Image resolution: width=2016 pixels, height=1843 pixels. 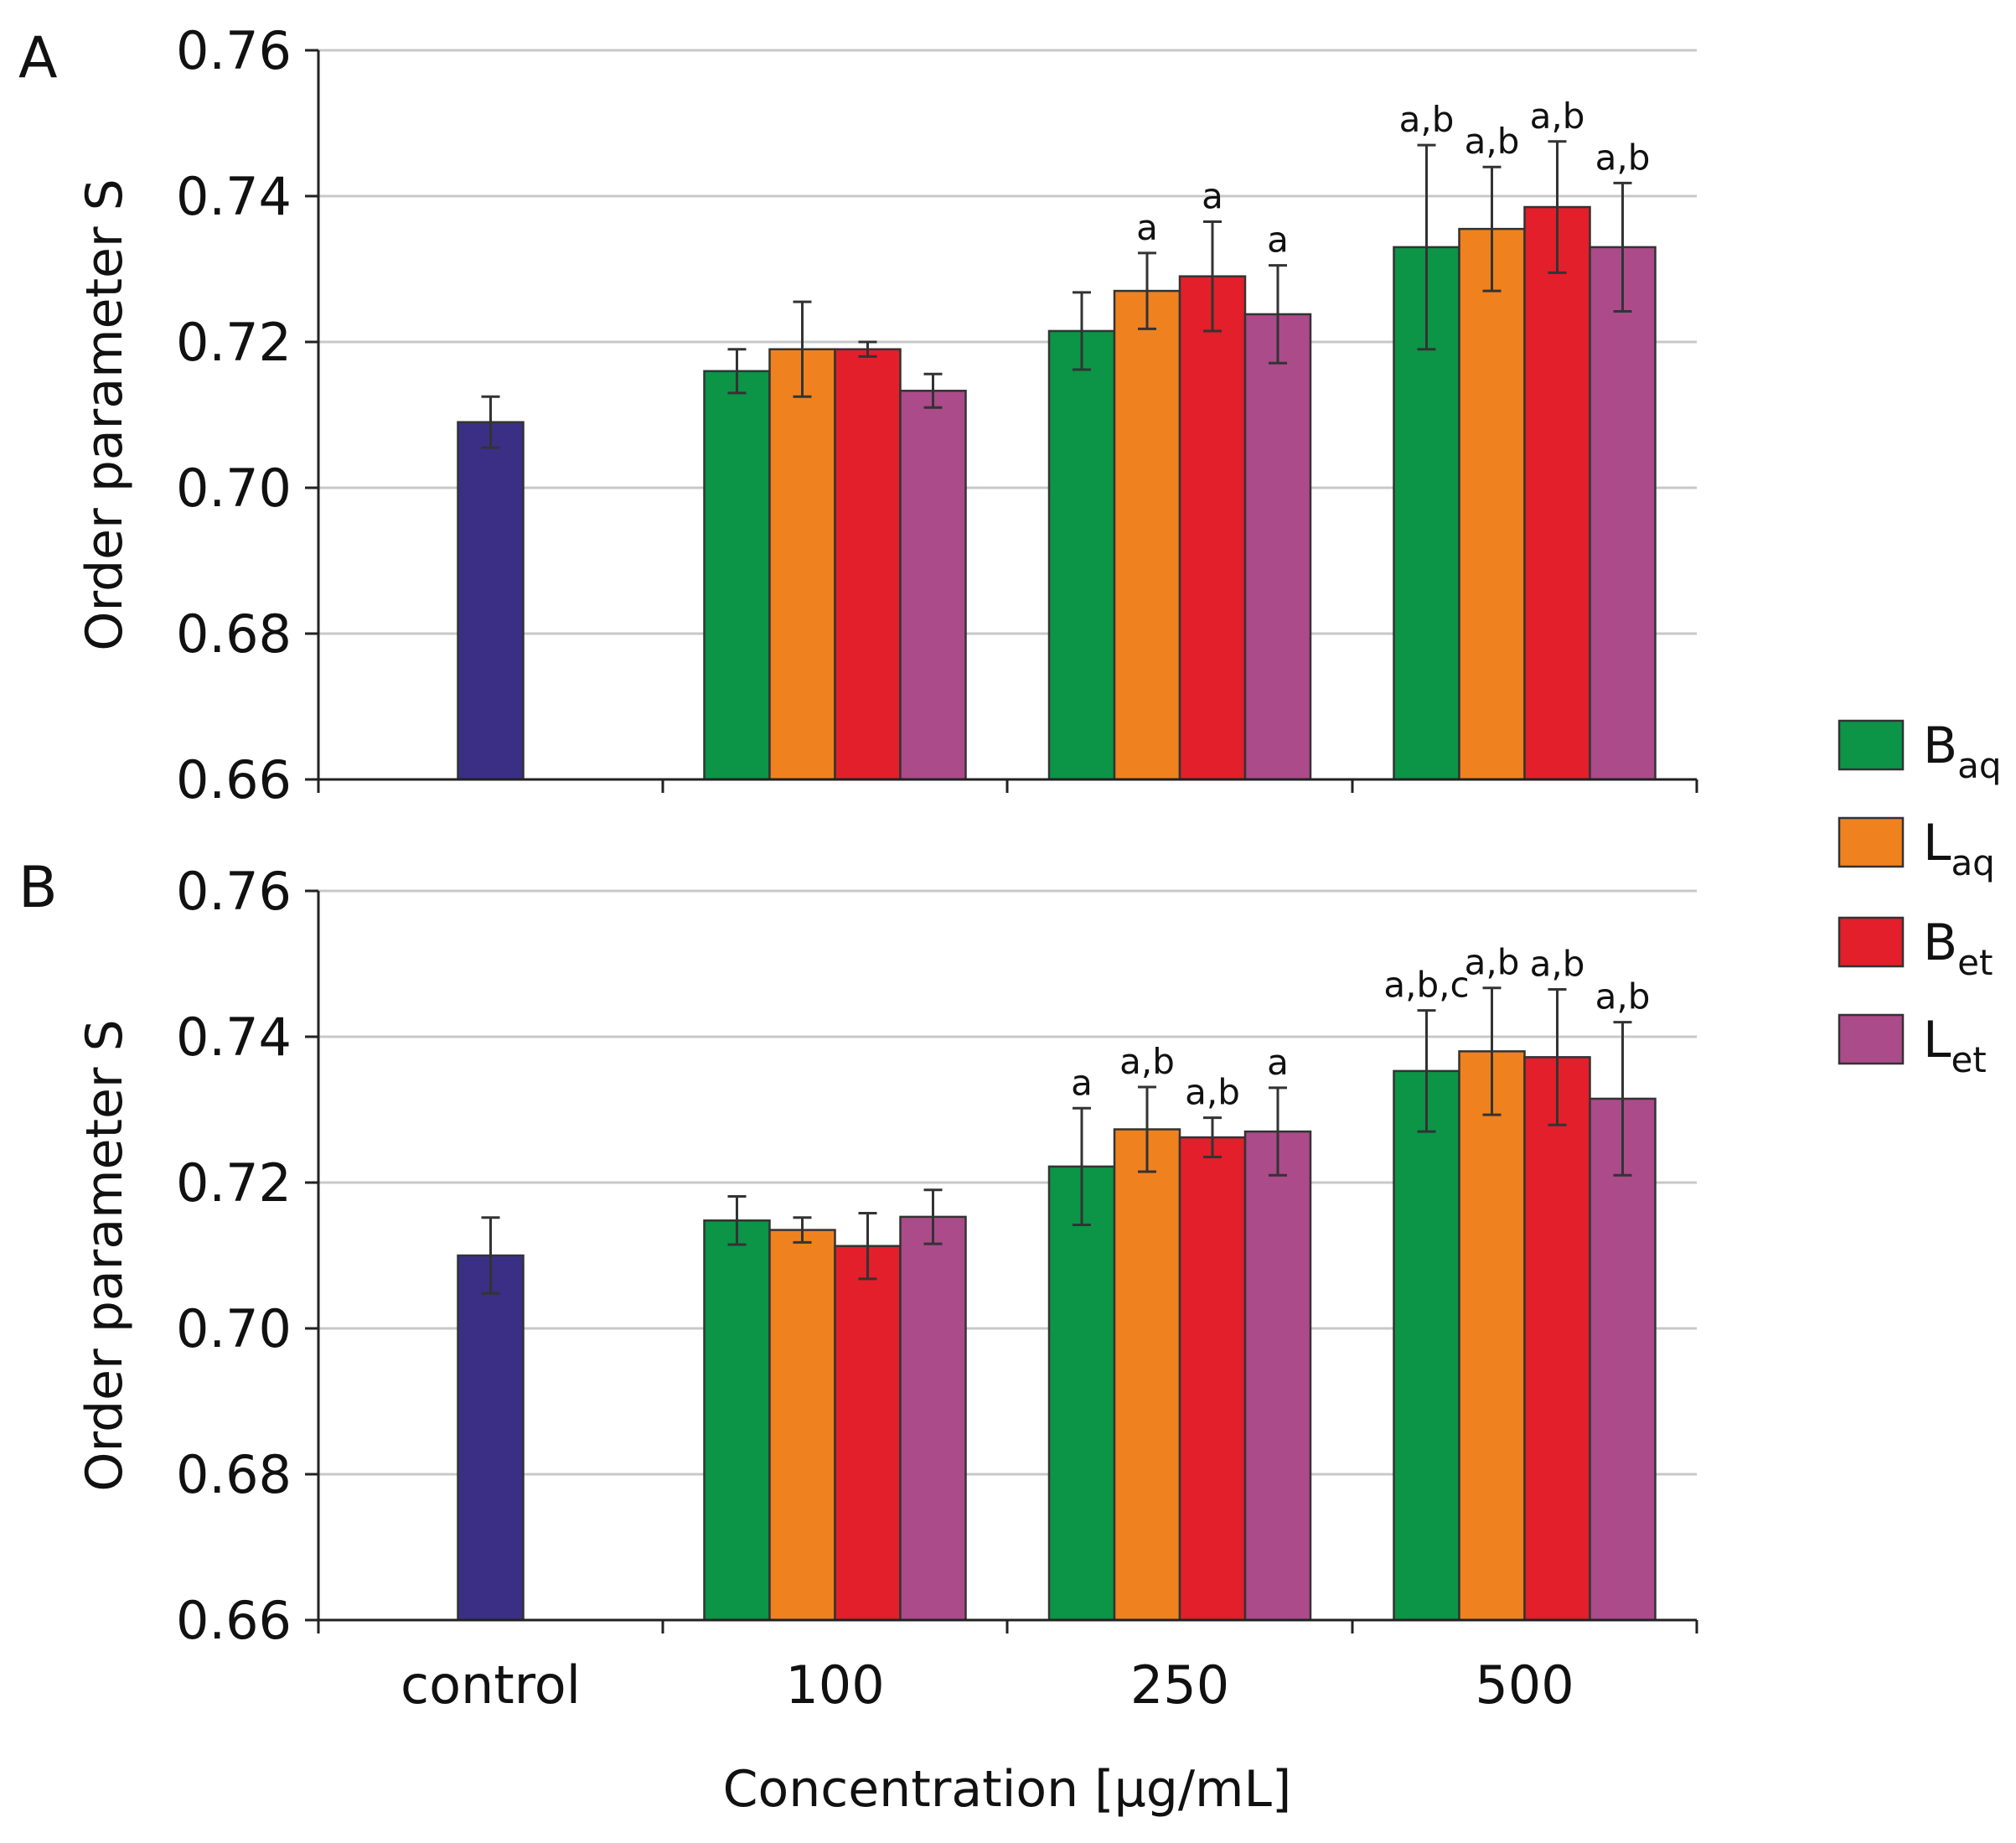 I want to click on panel-label-b: B, so click(x=38, y=888).